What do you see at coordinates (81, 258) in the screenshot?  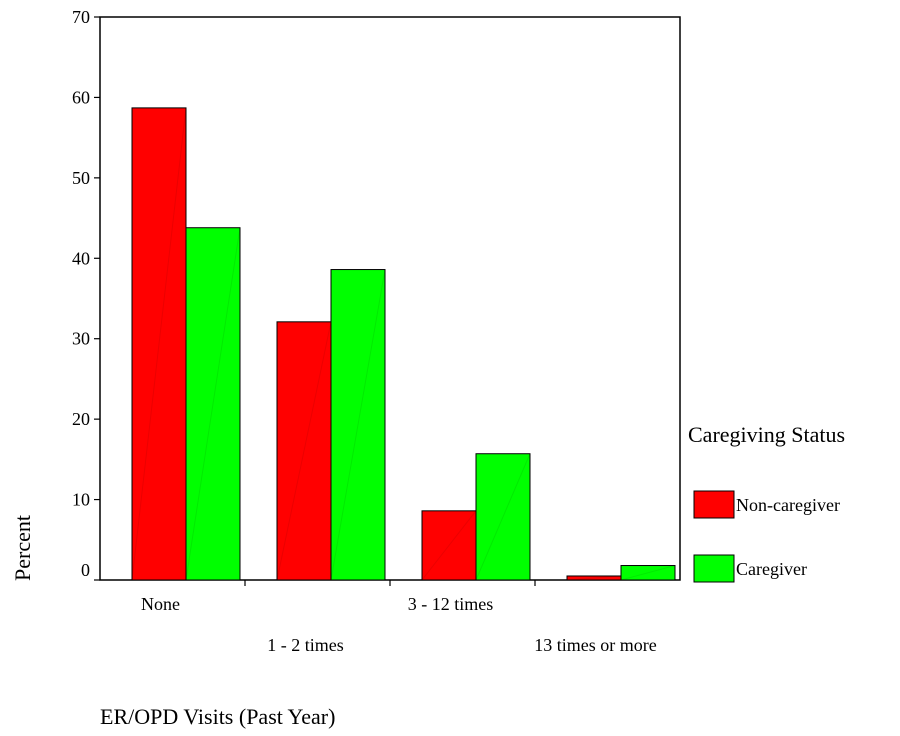 I see `y-tick-label: 40` at bounding box center [81, 258].